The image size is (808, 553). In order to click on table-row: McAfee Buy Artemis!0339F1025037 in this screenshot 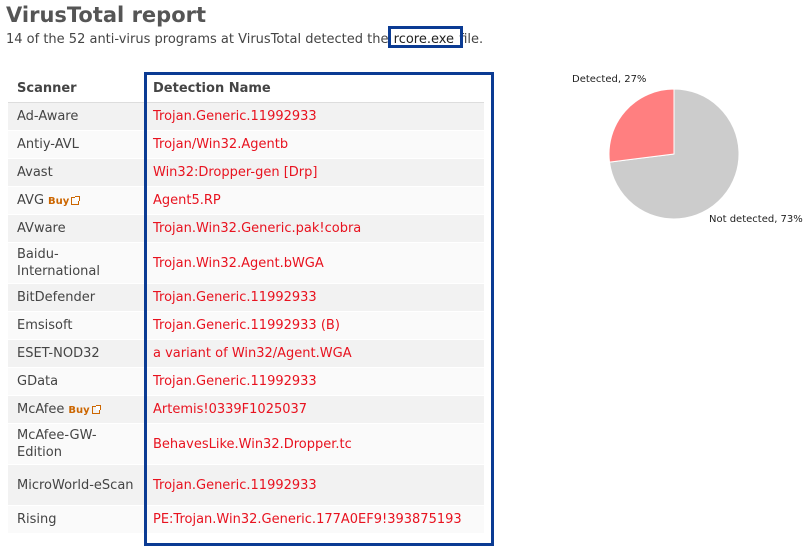, I will do `click(246, 409)`.